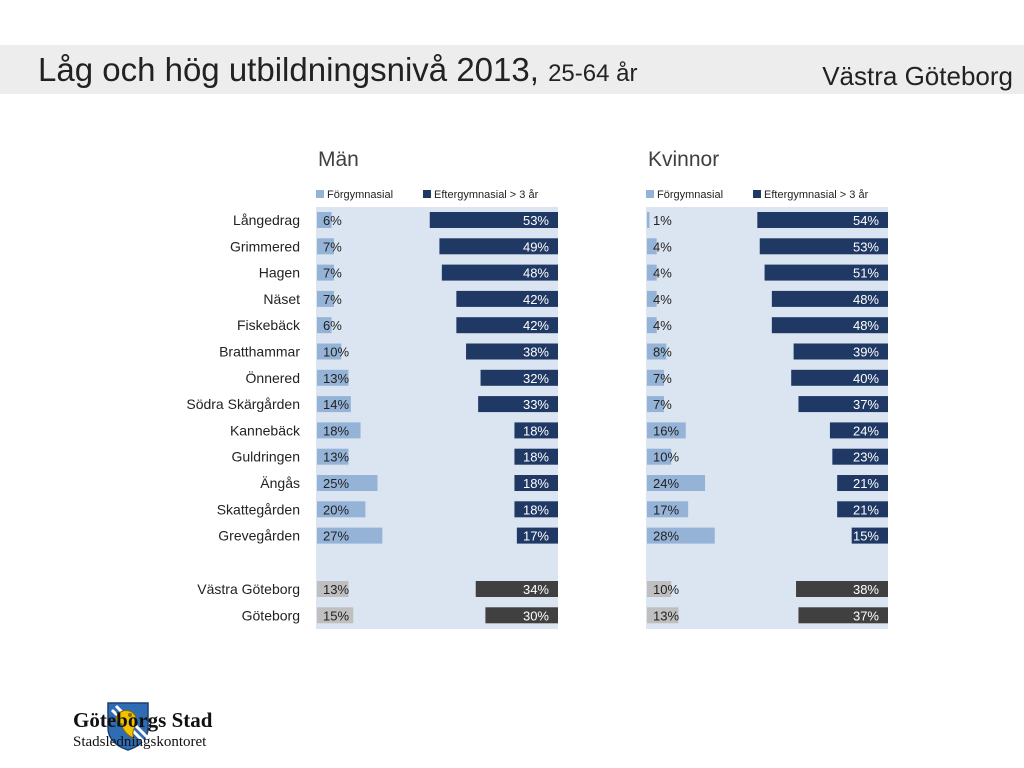 The image size is (1024, 768). What do you see at coordinates (662, 299) in the screenshot?
I see `kvinnor-label-low-naset: 4%` at bounding box center [662, 299].